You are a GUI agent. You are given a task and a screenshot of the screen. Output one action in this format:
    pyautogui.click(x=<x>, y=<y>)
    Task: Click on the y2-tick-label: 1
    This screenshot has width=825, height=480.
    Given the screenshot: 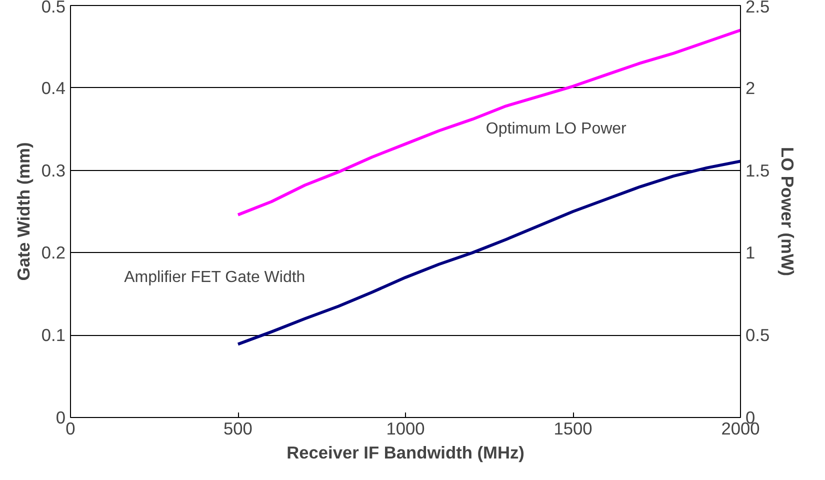 What is the action you would take?
    pyautogui.click(x=751, y=252)
    